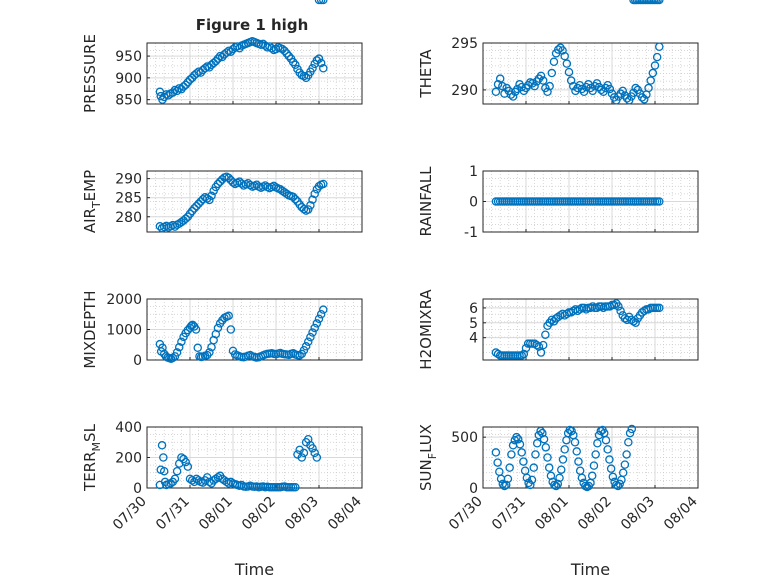  I want to click on y-tick-label: 5, so click(473, 324).